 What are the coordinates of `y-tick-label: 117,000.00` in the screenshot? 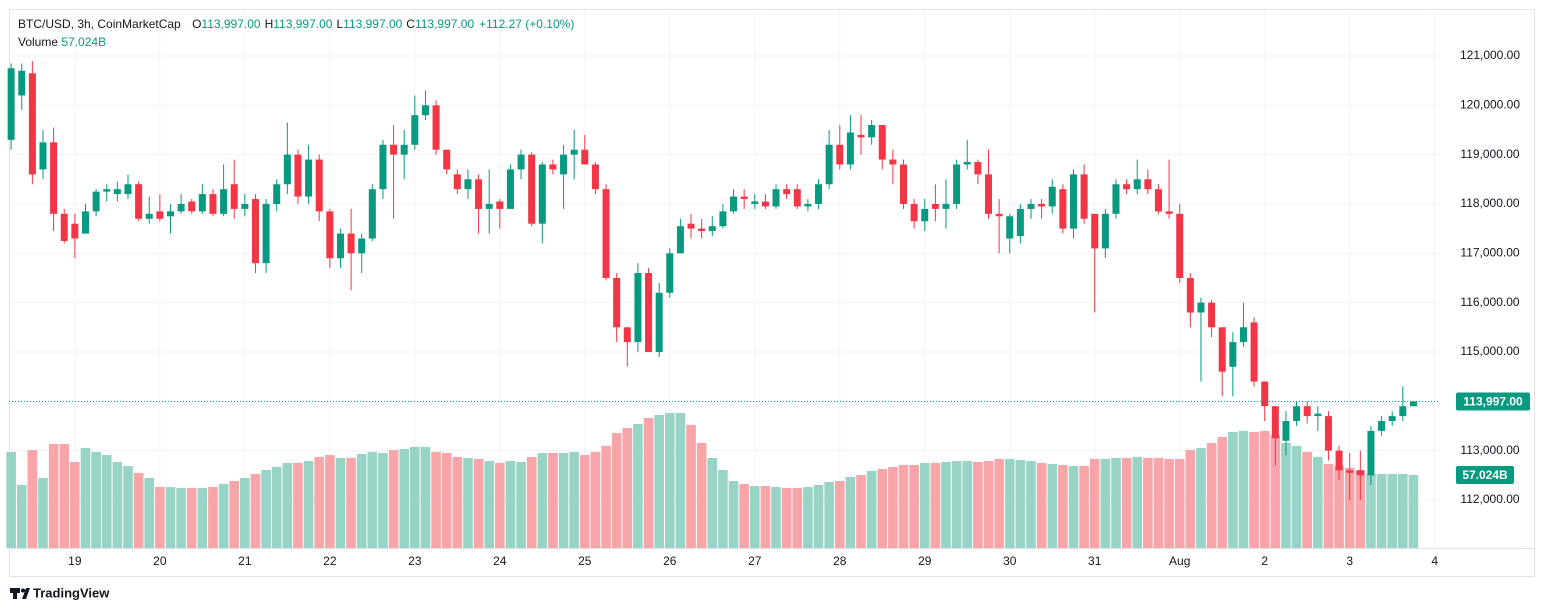 It's located at (1489, 252).